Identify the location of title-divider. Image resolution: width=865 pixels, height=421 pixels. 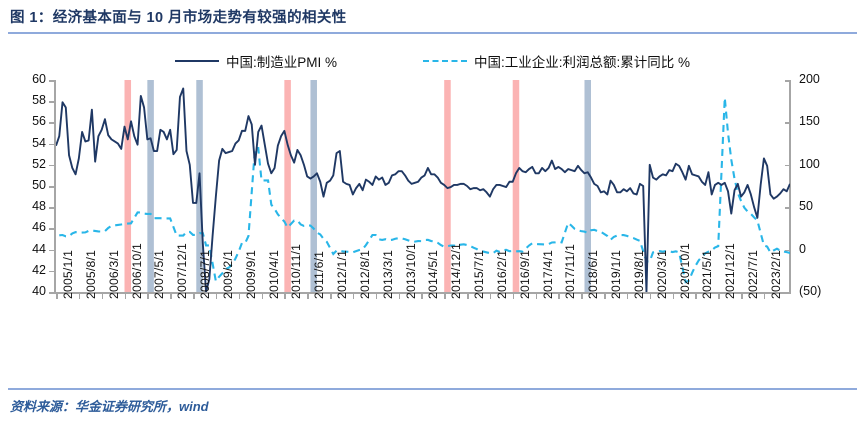
(432, 33).